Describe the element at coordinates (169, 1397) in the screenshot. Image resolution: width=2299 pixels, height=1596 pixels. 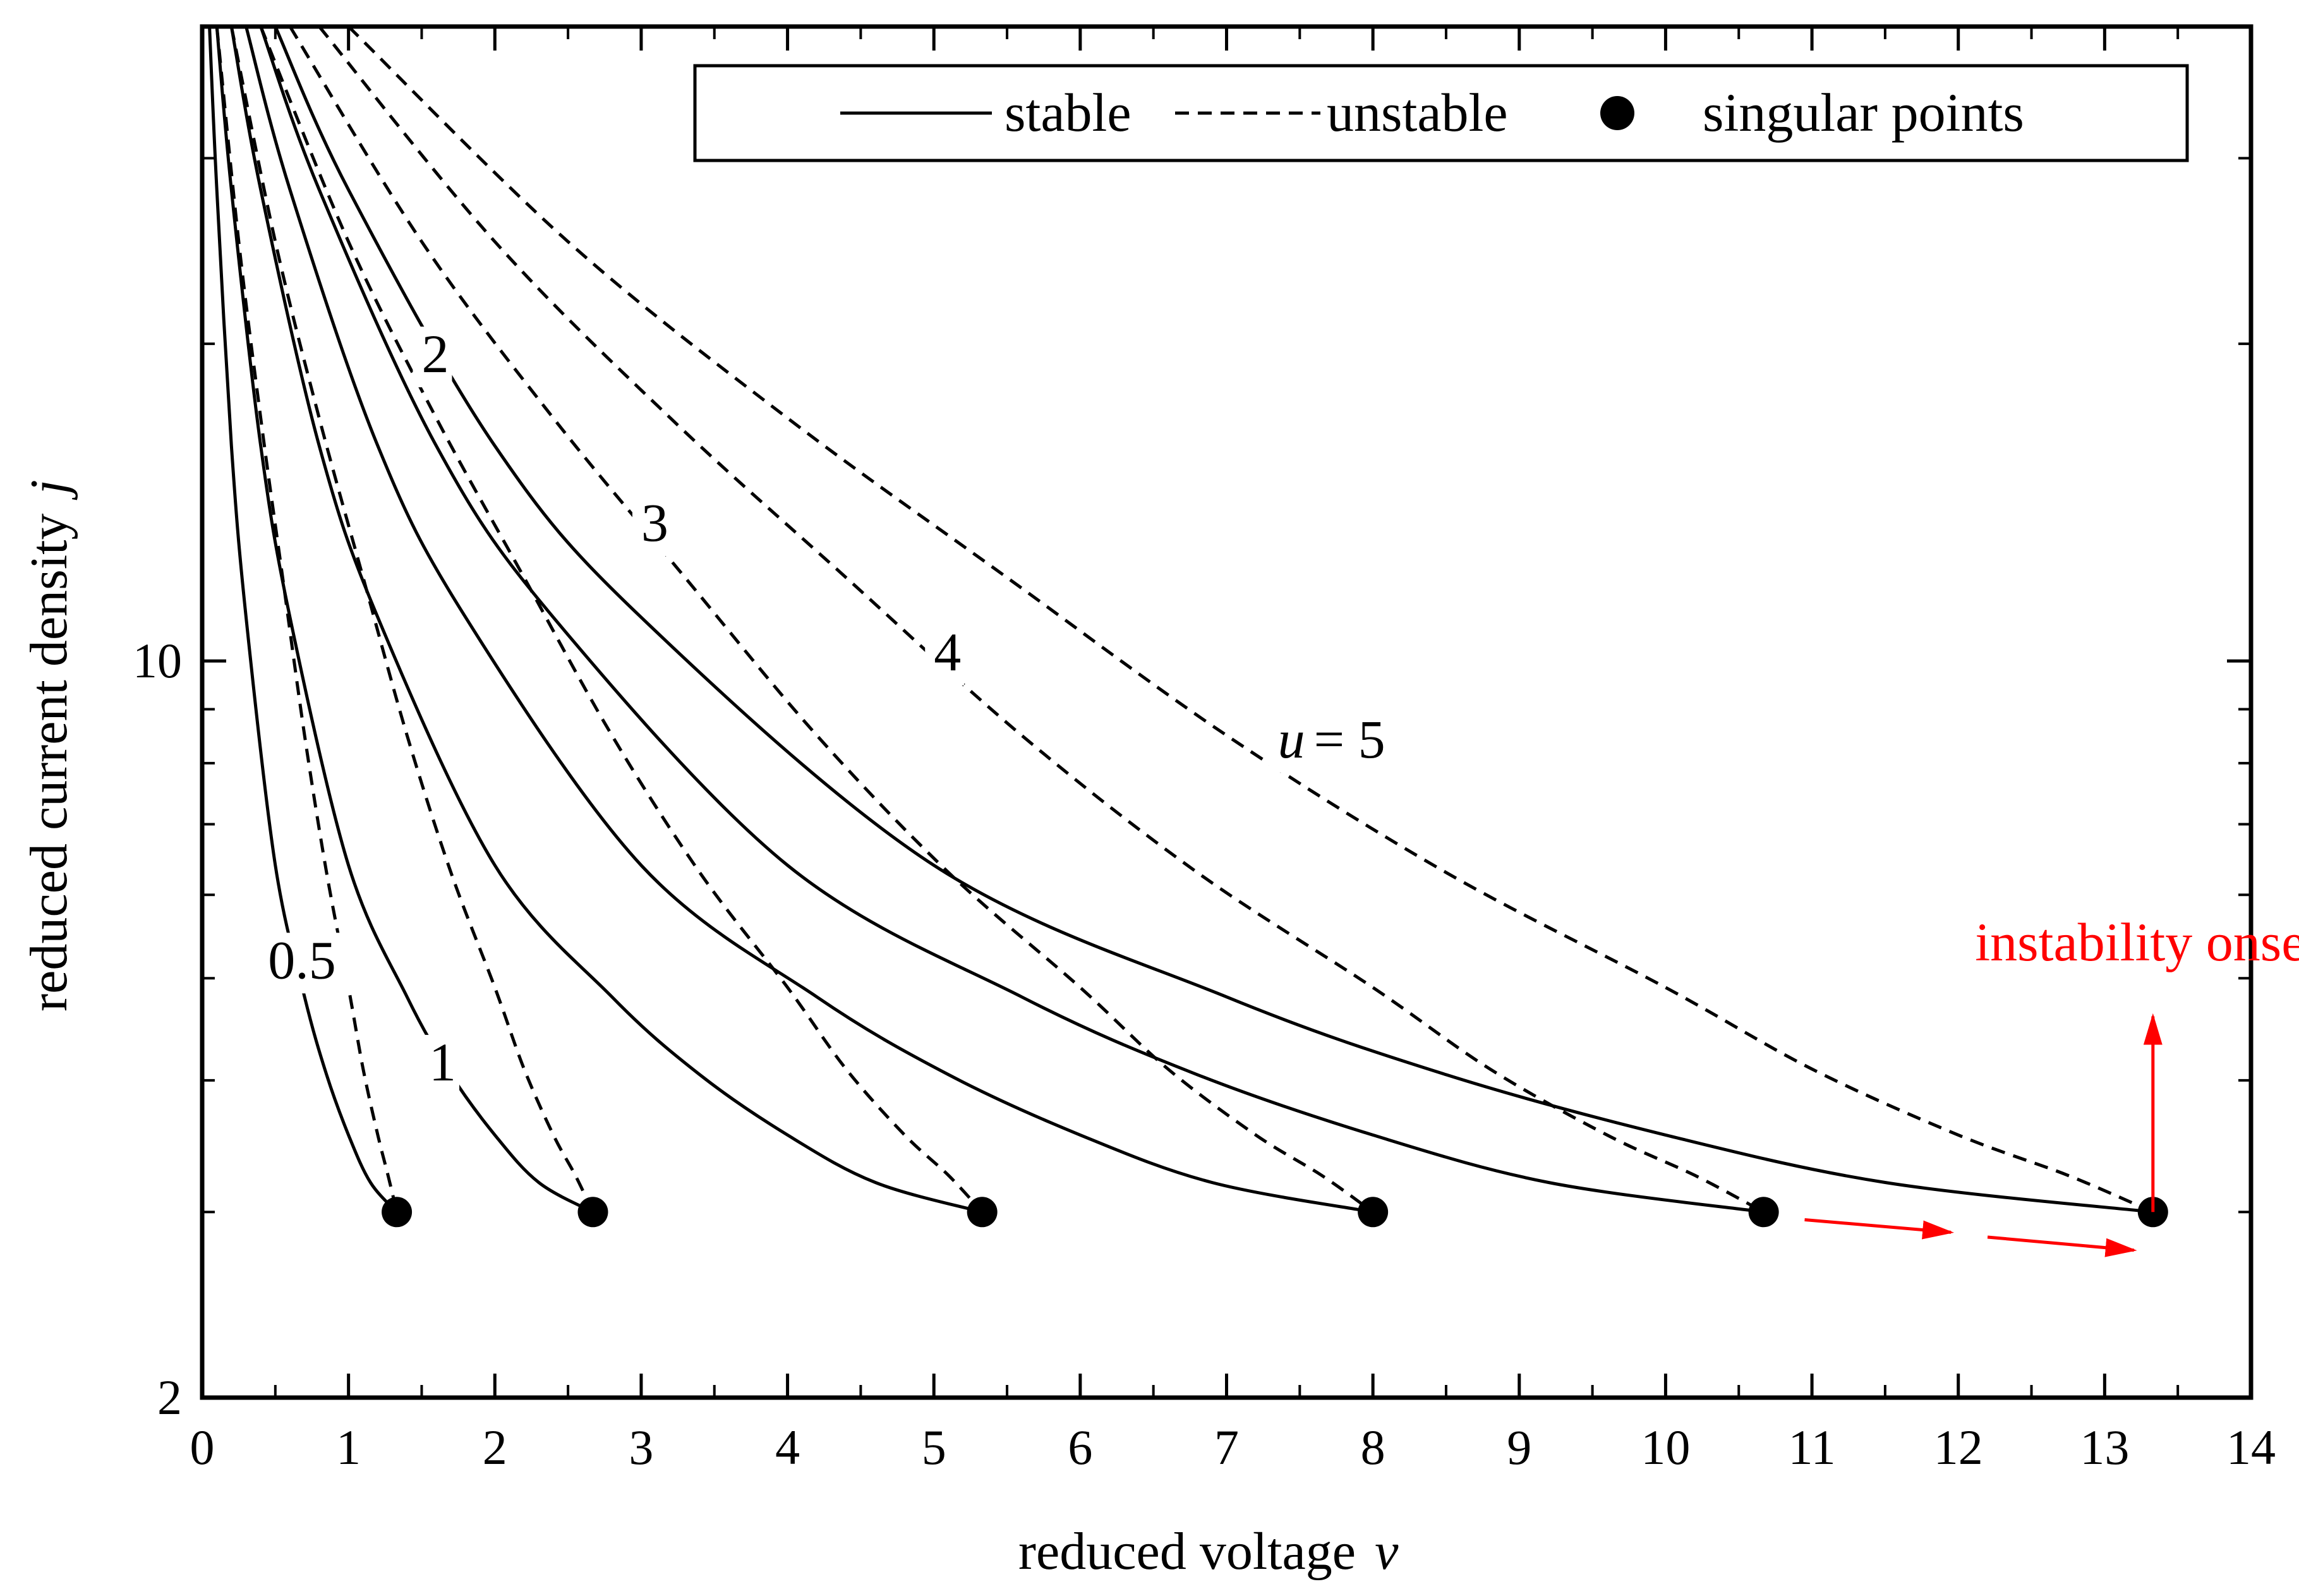
I see `y-tick-label: 2` at that location.